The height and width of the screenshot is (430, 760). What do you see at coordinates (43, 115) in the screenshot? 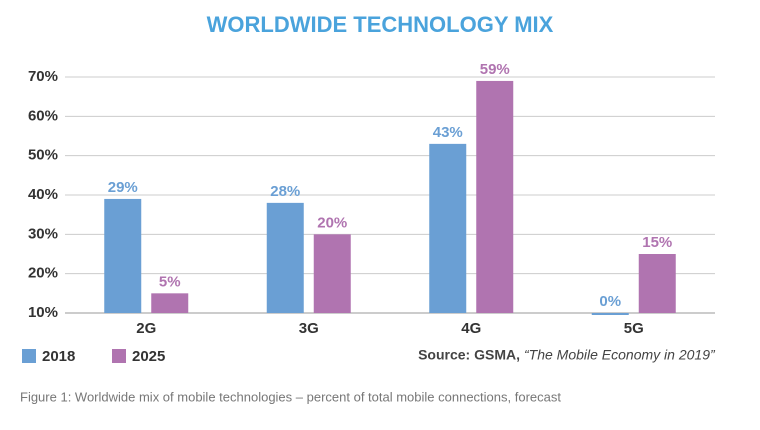
I see `y-tick-label: 60%` at bounding box center [43, 115].